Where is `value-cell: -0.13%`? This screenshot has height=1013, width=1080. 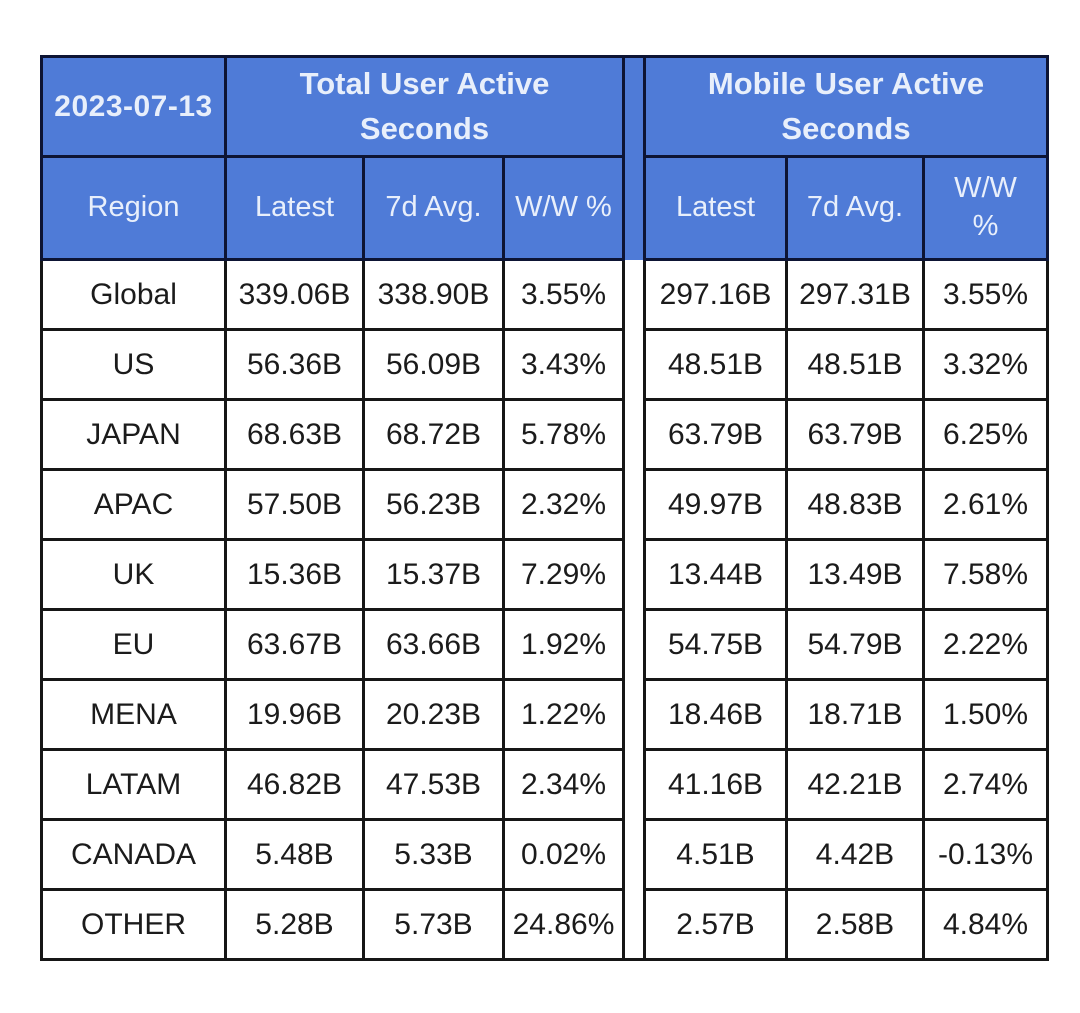 value-cell: -0.13% is located at coordinates (985, 854).